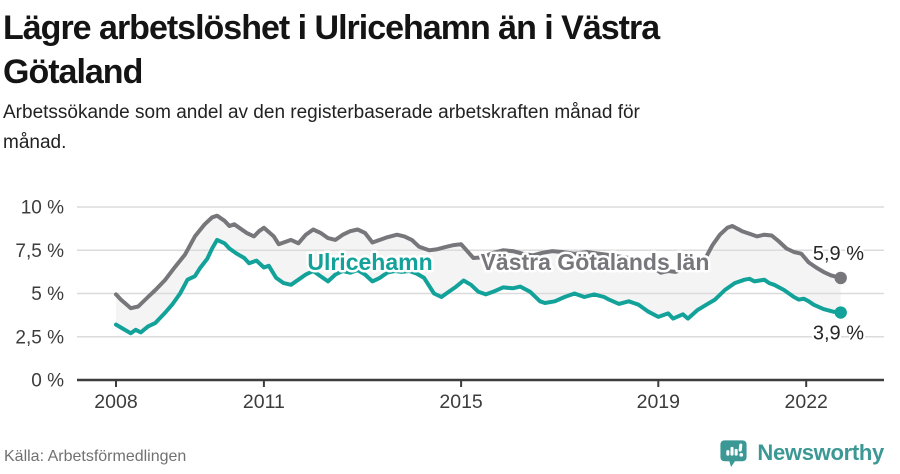  What do you see at coordinates (806, 402) in the screenshot?
I see `x-tick-label: 2022` at bounding box center [806, 402].